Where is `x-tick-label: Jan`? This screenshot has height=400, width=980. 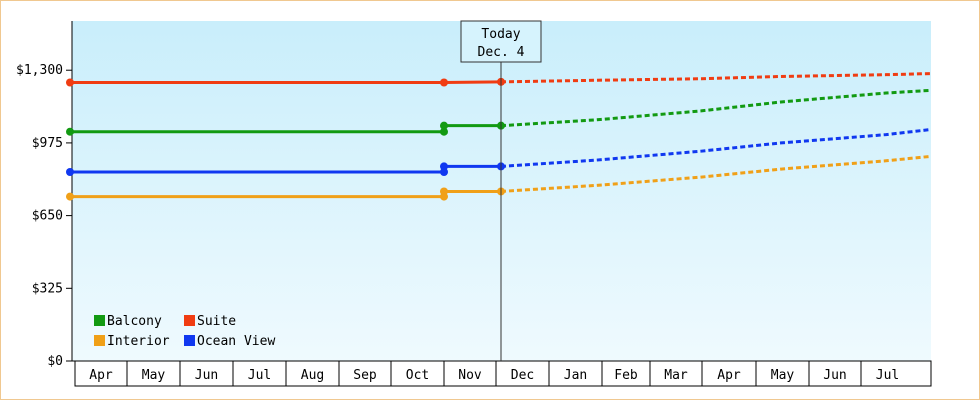
x-tick-label: Jan is located at coordinates (575, 375).